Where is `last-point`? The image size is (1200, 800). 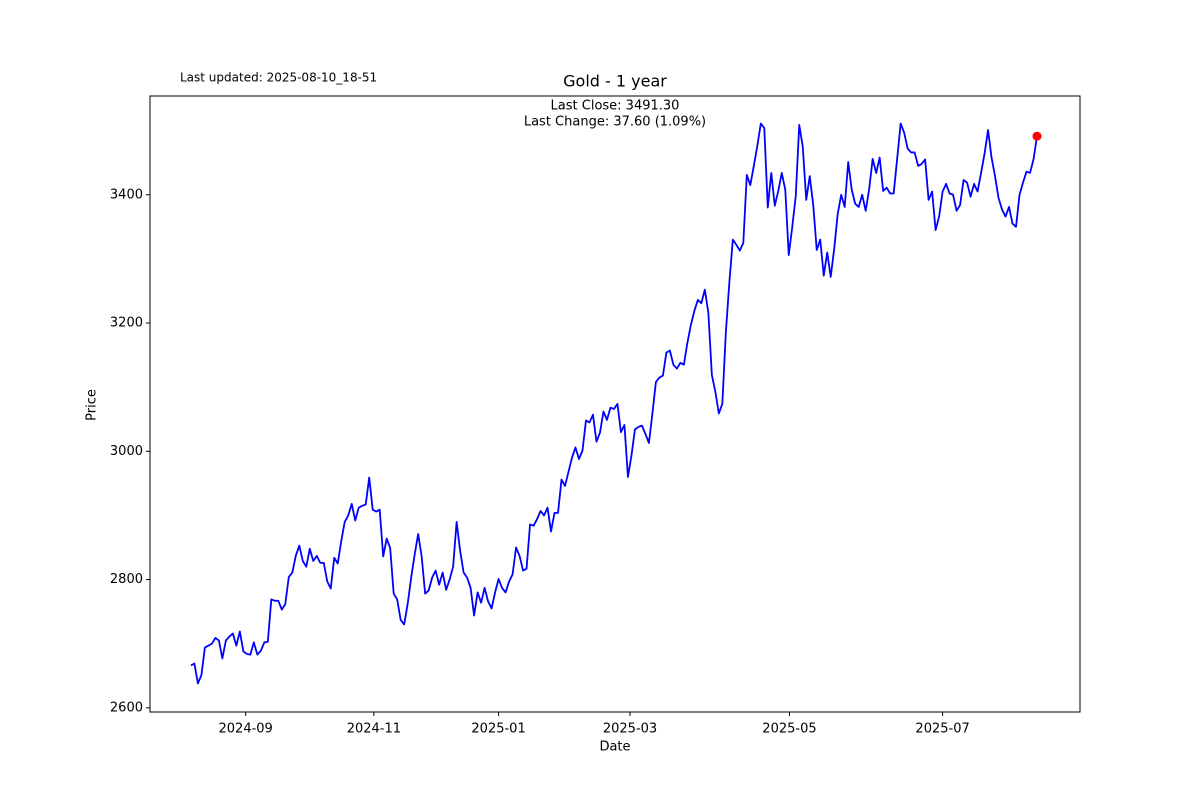
last-point is located at coordinates (1037, 136).